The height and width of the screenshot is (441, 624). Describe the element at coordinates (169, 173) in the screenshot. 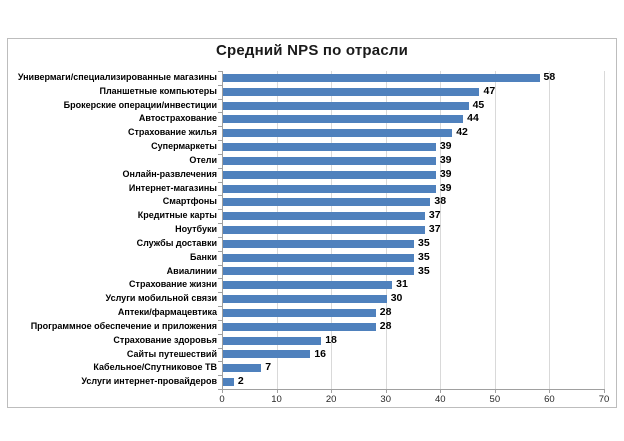

I see `category-label: Онлайн-развлечения` at that location.